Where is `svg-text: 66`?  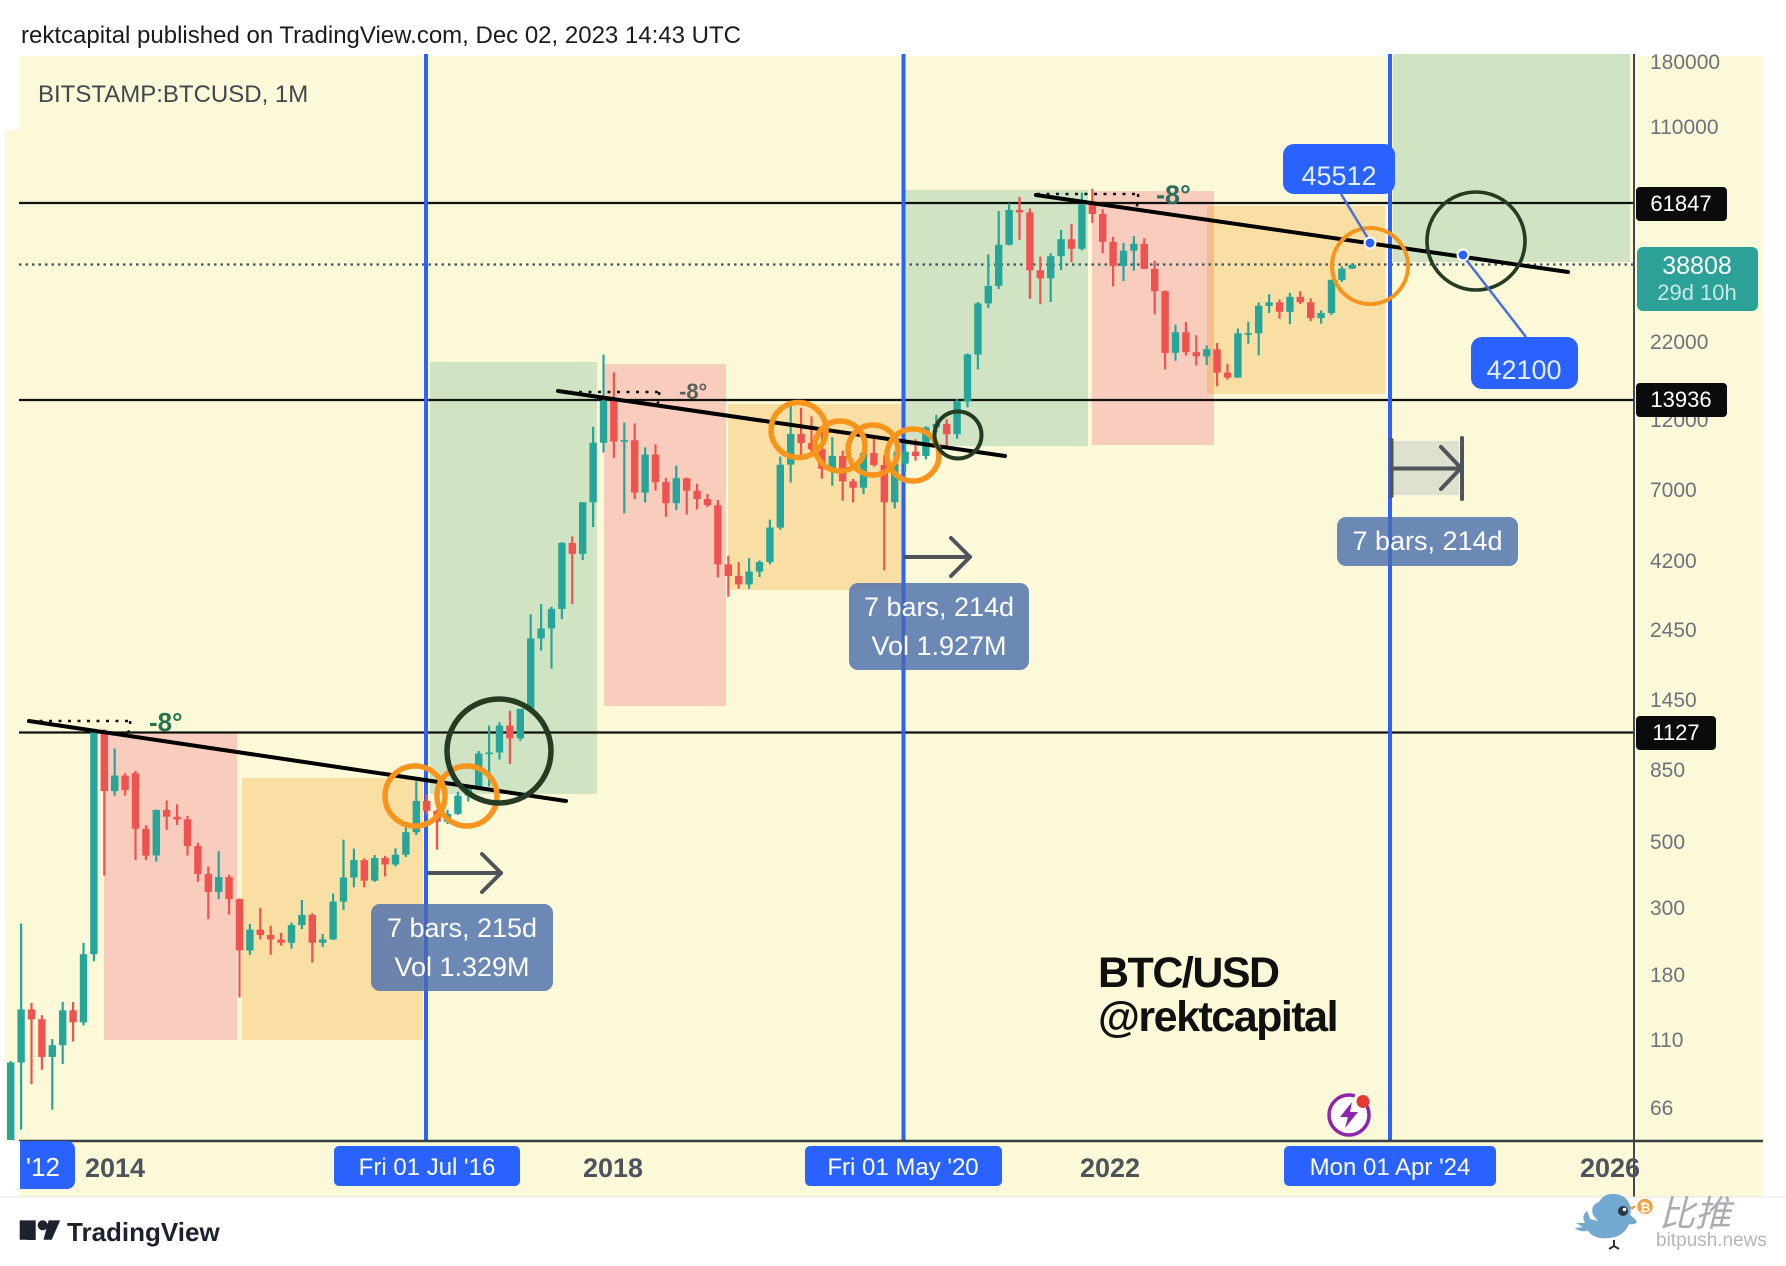
svg-text: 66 is located at coordinates (1661, 1108).